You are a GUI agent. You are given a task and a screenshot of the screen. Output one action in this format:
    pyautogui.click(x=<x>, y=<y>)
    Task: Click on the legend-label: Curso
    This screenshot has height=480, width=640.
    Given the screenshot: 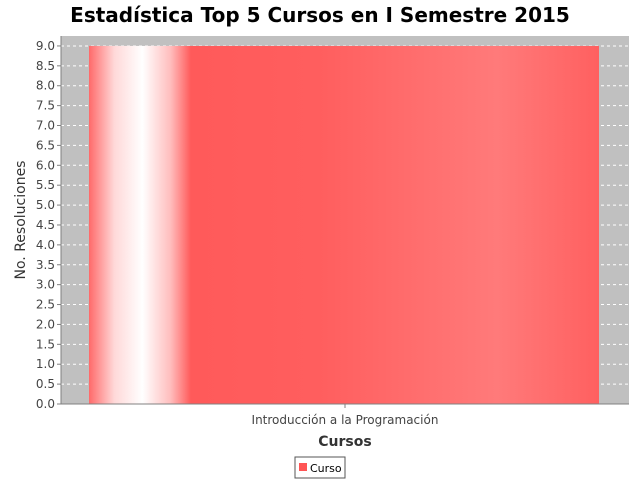 What is the action you would take?
    pyautogui.click(x=326, y=468)
    